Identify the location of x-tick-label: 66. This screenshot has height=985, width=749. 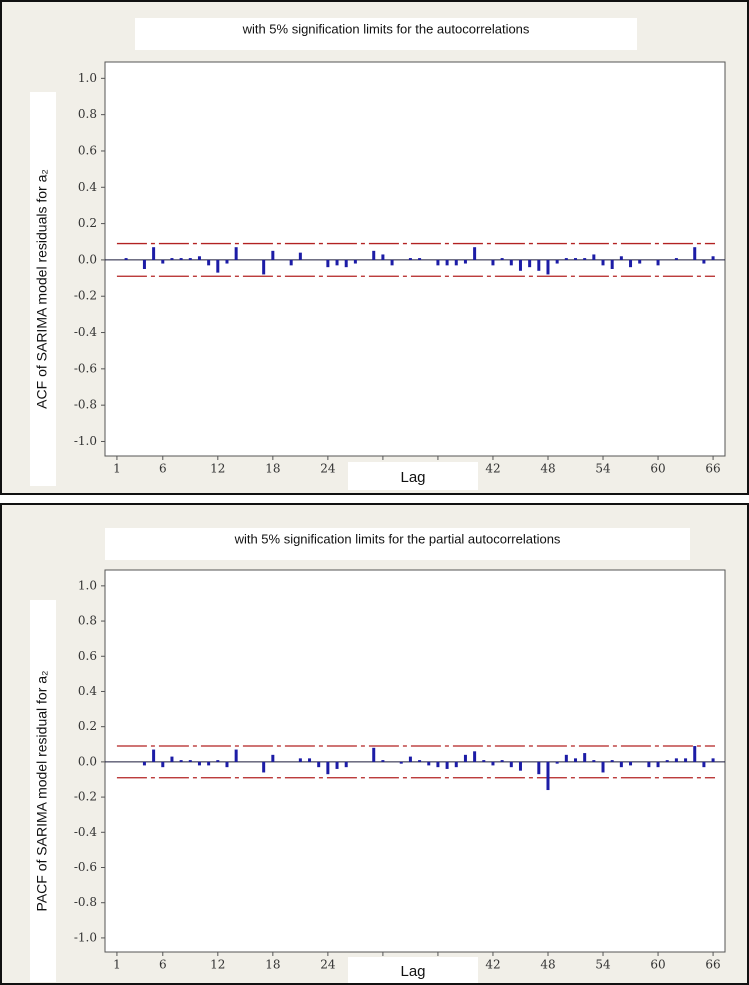
(712, 965).